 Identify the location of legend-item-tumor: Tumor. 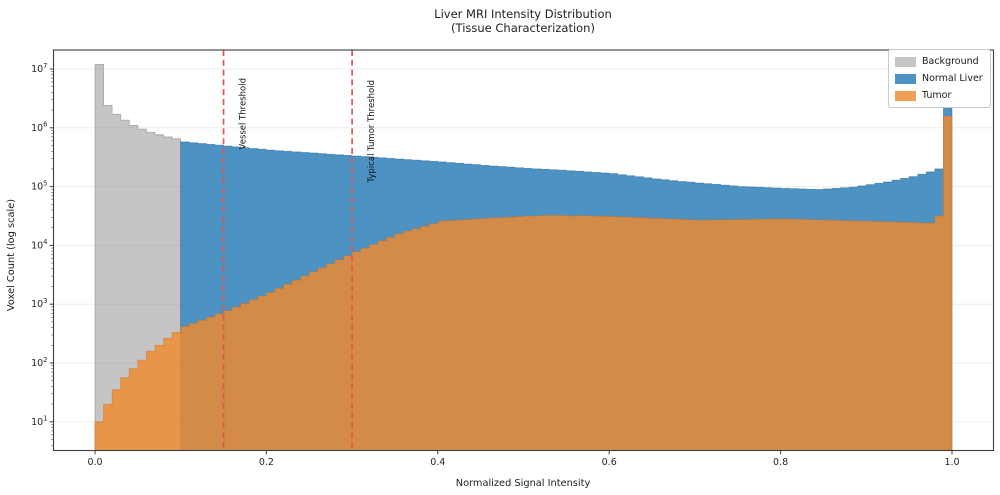
(939, 95).